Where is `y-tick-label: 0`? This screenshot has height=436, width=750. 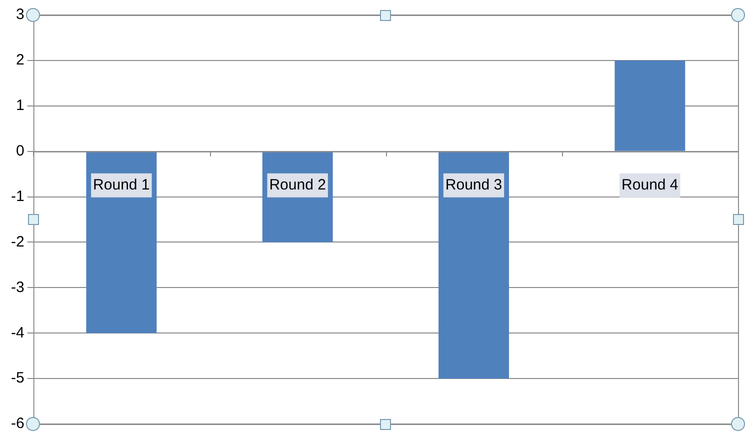 y-tick-label: 0 is located at coordinates (20, 151).